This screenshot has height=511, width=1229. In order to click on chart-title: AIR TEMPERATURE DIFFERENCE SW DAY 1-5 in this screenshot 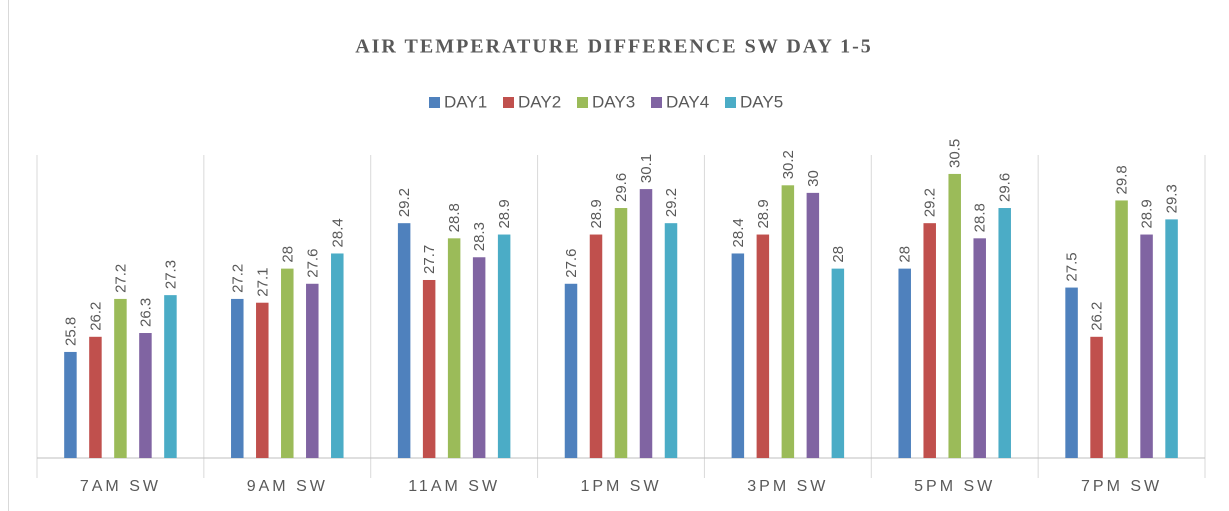, I will do `click(614, 47)`.